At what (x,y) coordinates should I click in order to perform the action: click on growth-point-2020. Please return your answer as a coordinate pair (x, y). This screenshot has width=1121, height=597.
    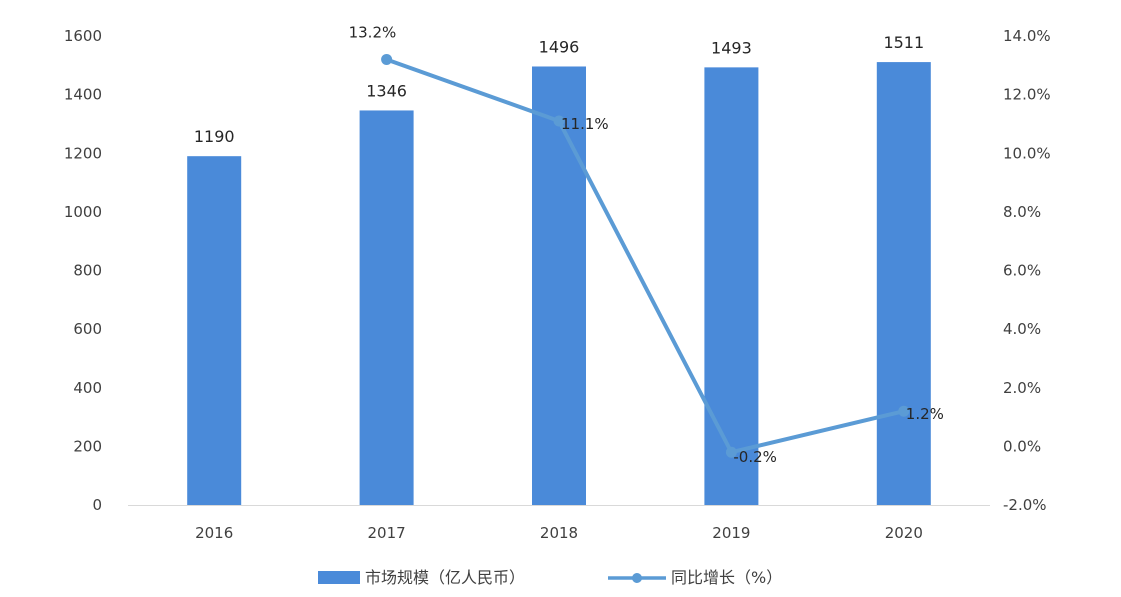
    Looking at the image, I should click on (904, 411).